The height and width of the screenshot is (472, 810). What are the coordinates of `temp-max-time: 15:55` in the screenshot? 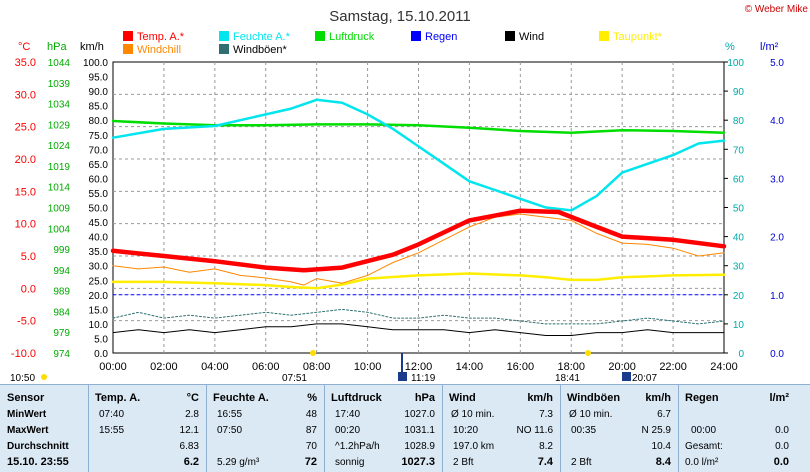 It's located at (112, 430).